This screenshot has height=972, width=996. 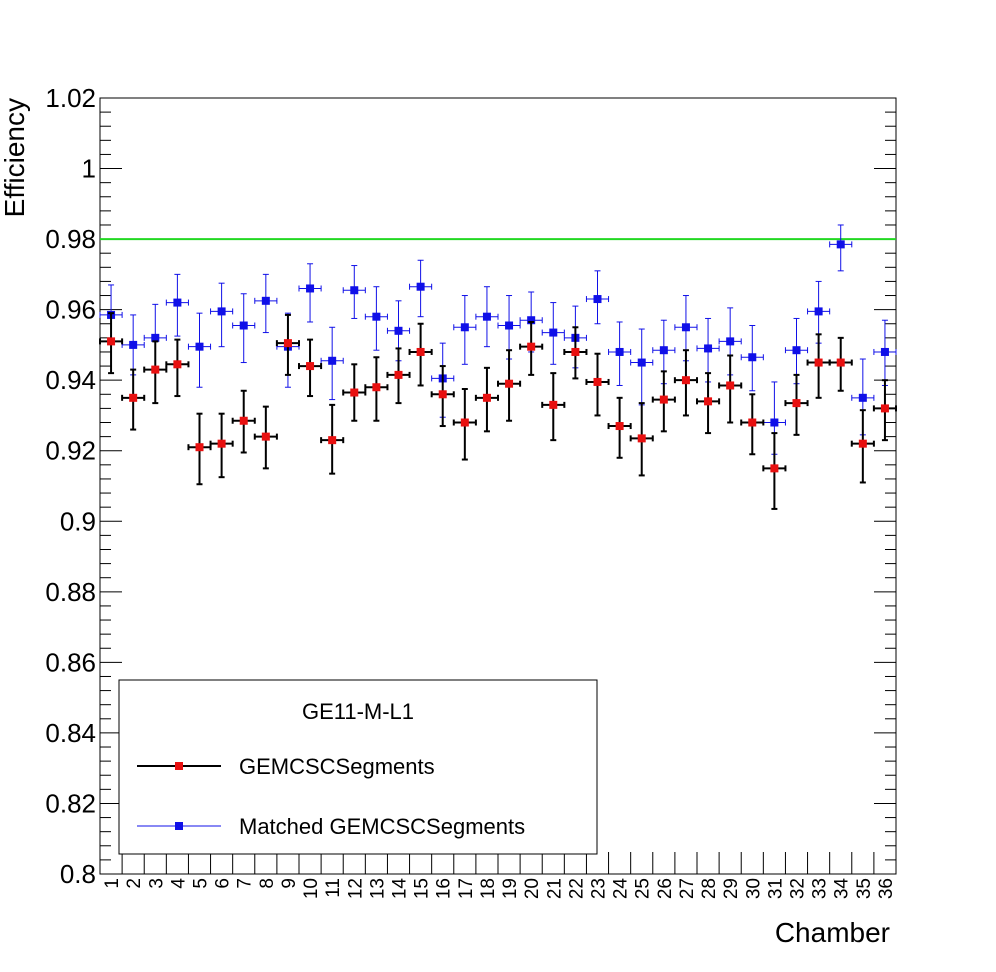 I want to click on x-tick-label: 16, so click(x=444, y=888).